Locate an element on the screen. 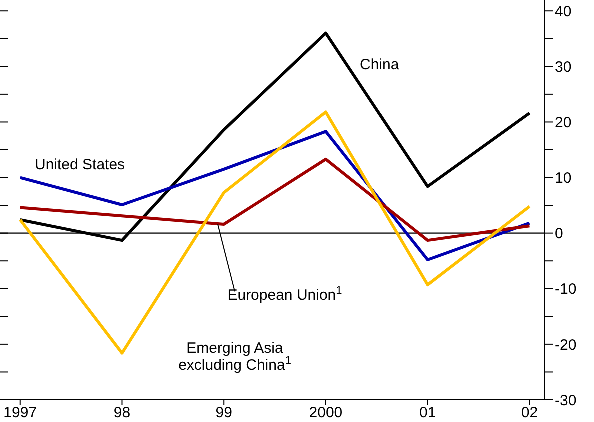 This screenshot has height=422, width=594. x-tick-label: 99 is located at coordinates (224, 413).